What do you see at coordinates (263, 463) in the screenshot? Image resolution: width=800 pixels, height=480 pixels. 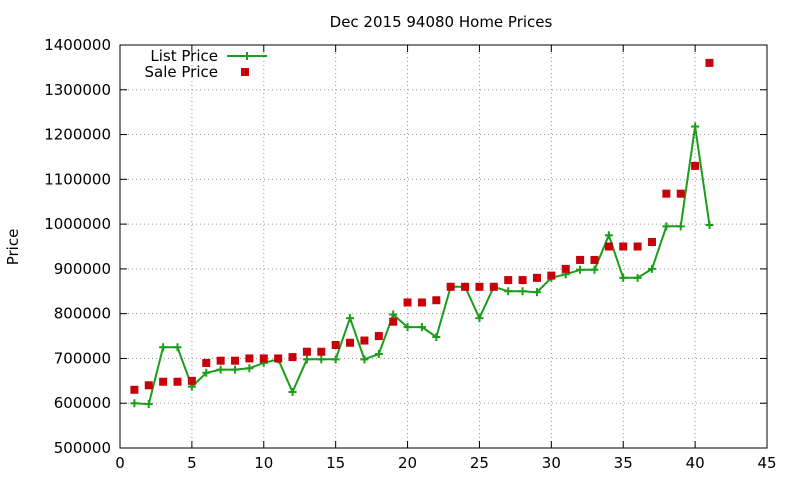 I see `x-tick-label: 10` at bounding box center [263, 463].